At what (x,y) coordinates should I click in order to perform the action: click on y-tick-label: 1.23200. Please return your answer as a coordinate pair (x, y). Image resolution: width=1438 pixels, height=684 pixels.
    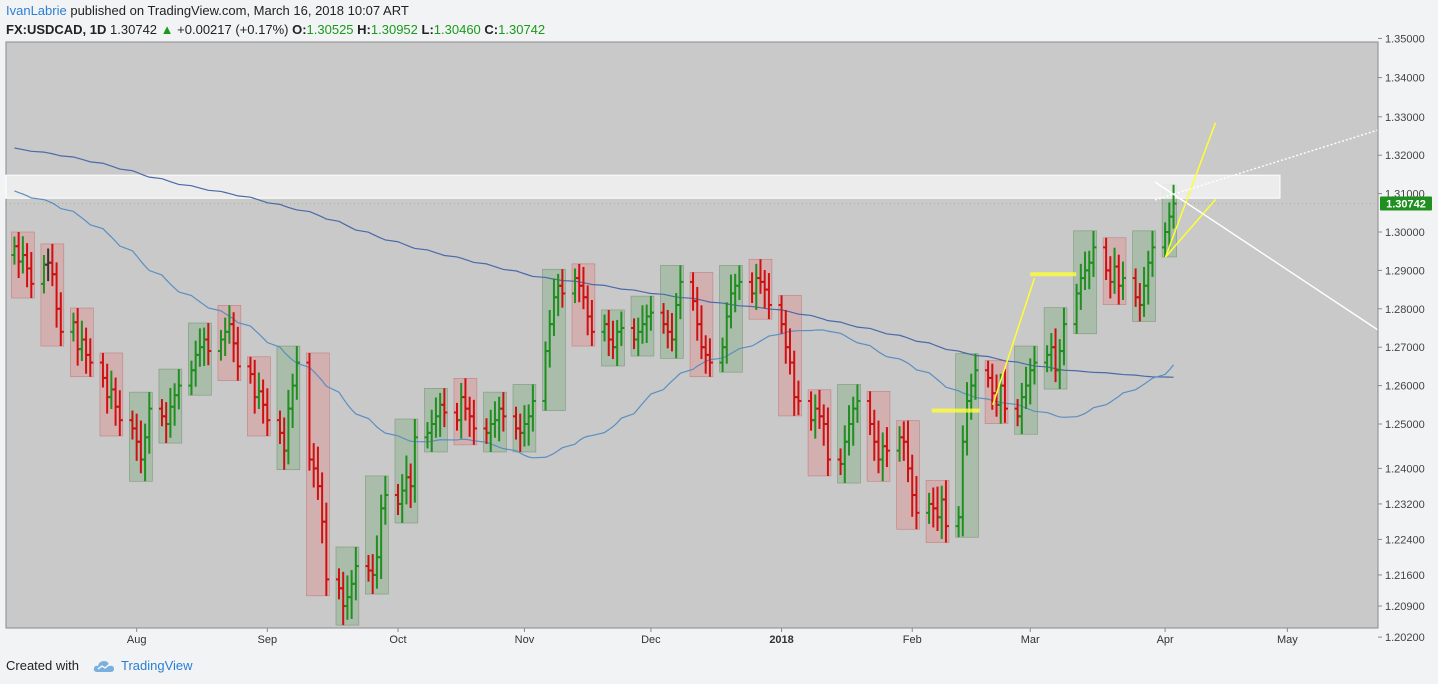
    Looking at the image, I should click on (1405, 505).